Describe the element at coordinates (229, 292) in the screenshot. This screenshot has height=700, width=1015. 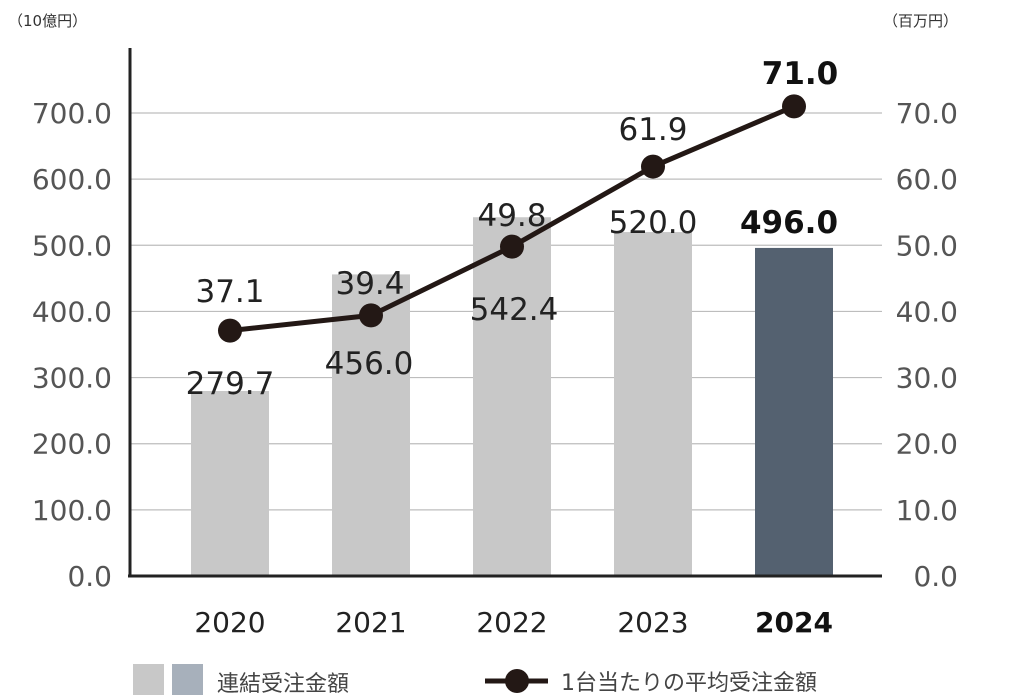
I see `line-value-label-2020: 37.1` at that location.